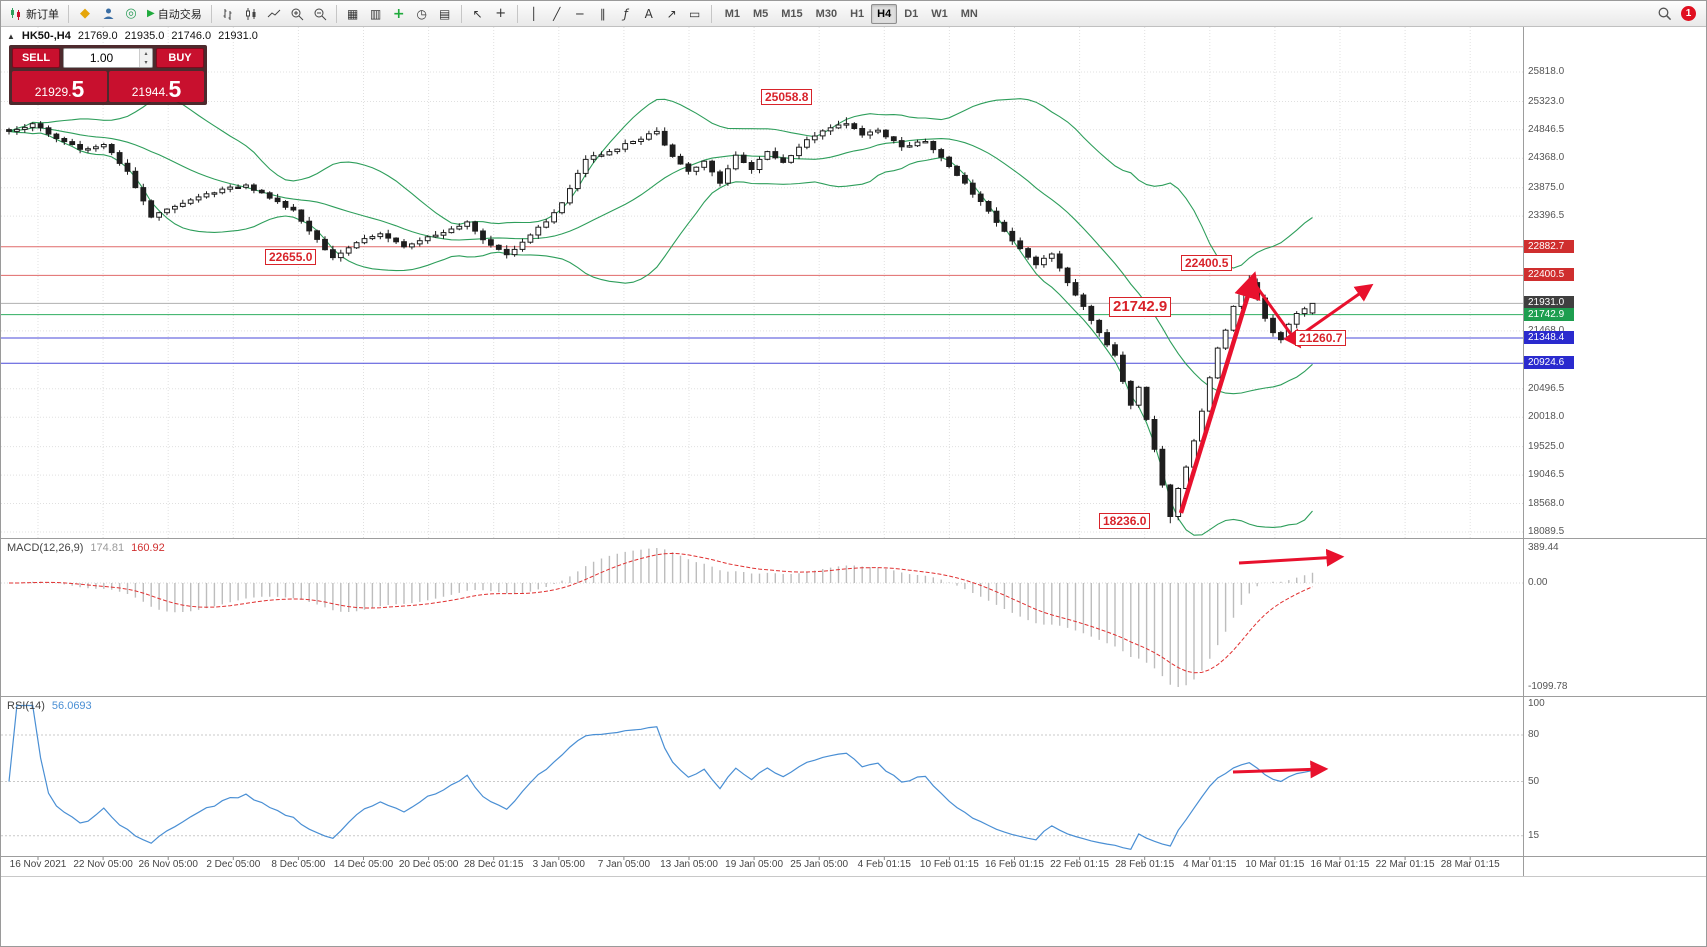 This screenshot has height=947, width=1707. I want to click on price-callout: 21260.7, so click(1321, 338).